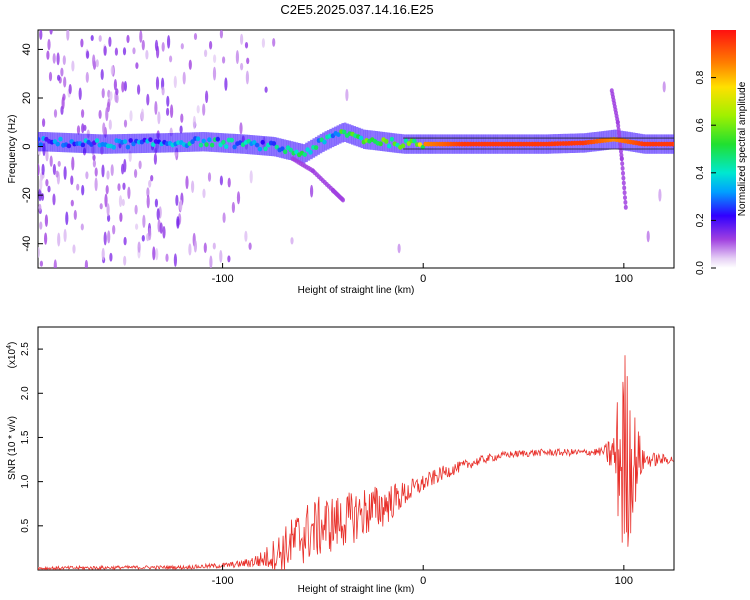  I want to click on snr-ylabel: SNR (10 * v/v), so click(12, 448).